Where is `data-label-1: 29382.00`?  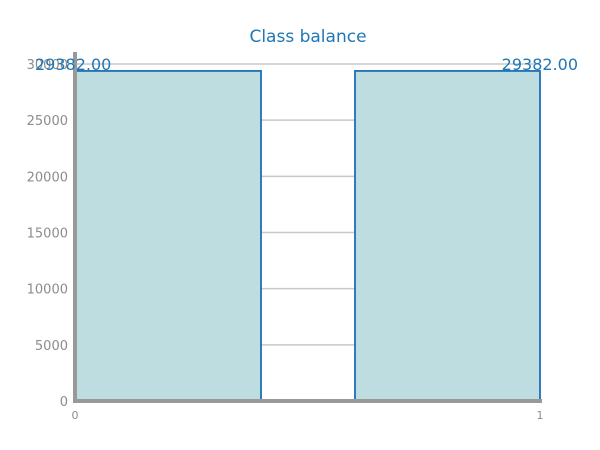
data-label-1: 29382.00 is located at coordinates (540, 64).